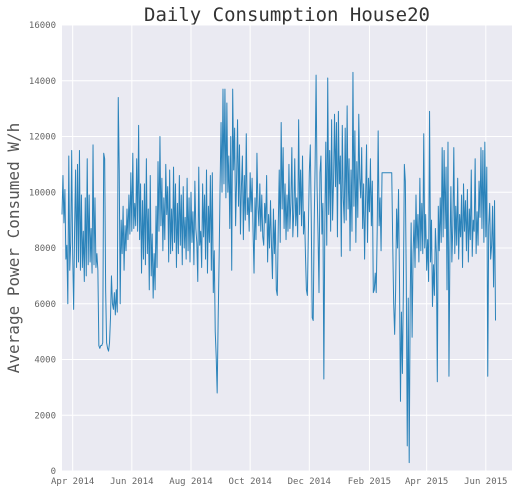  What do you see at coordinates (369, 482) in the screenshot?
I see `x-tick-label: Feb 2015` at bounding box center [369, 482].